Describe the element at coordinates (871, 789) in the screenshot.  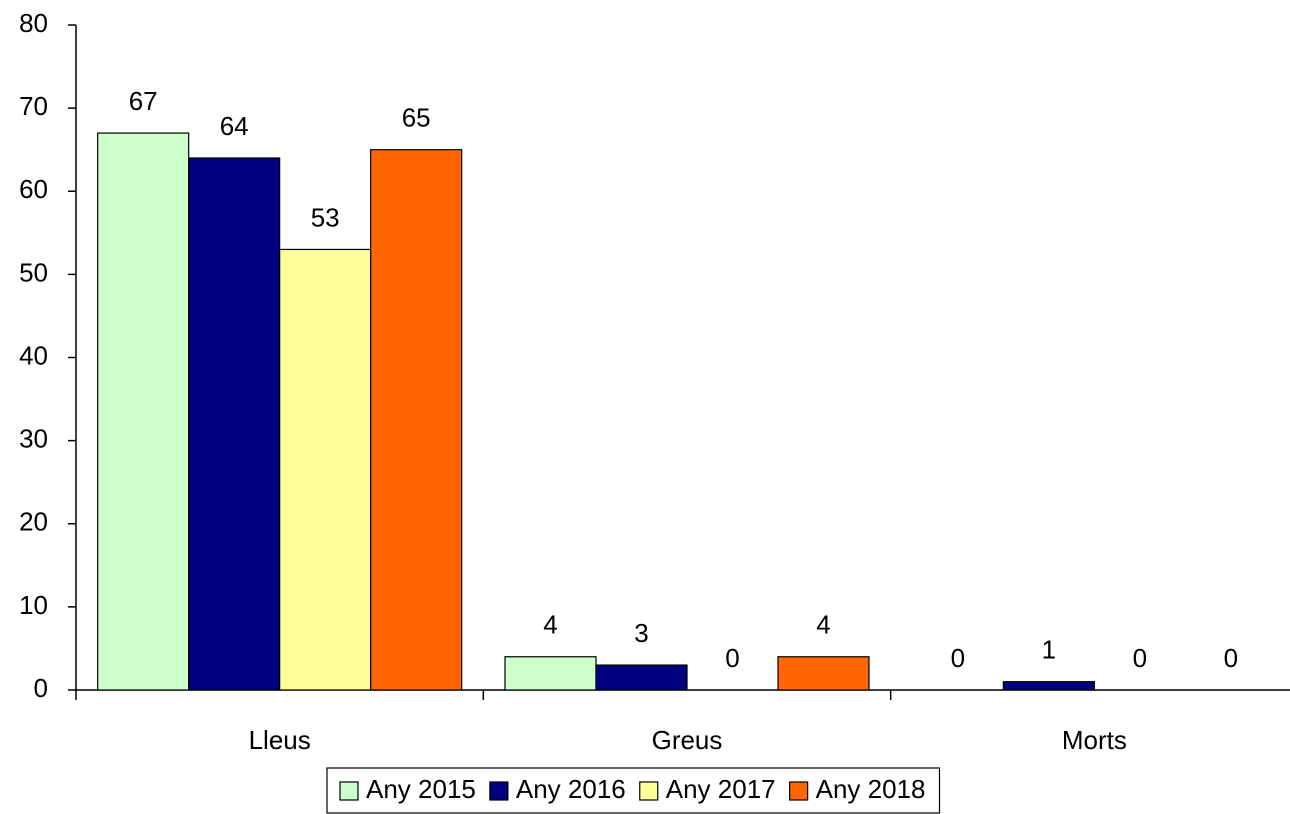
I see `legend-label: Any 2018` at that location.